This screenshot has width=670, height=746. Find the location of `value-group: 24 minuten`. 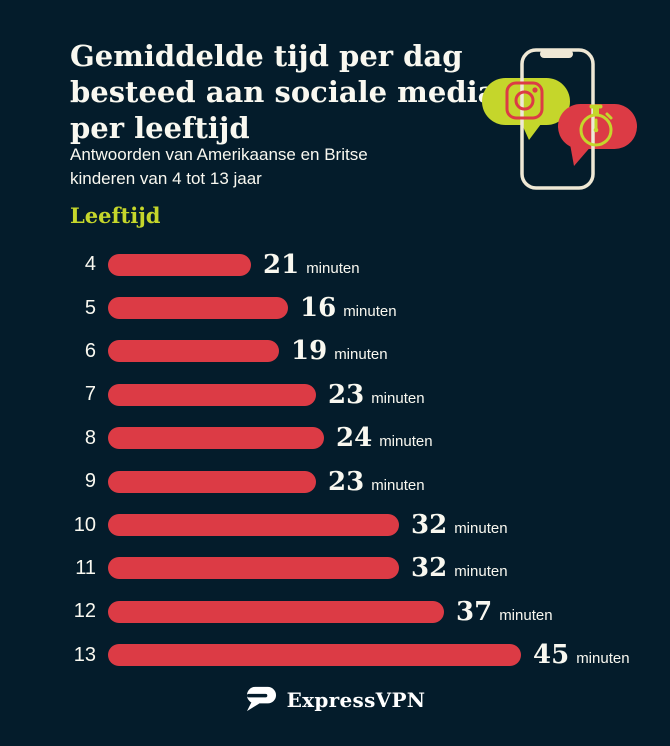

value-group: 24 minuten is located at coordinates (384, 438).